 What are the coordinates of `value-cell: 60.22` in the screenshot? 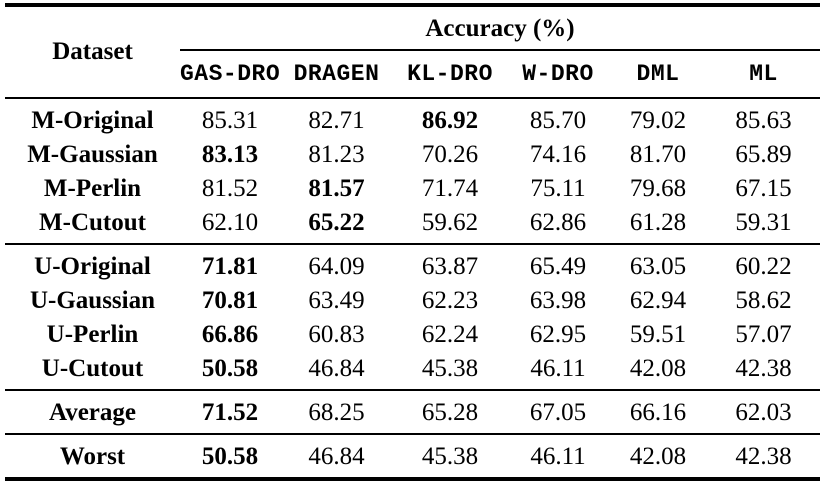 It's located at (763, 266).